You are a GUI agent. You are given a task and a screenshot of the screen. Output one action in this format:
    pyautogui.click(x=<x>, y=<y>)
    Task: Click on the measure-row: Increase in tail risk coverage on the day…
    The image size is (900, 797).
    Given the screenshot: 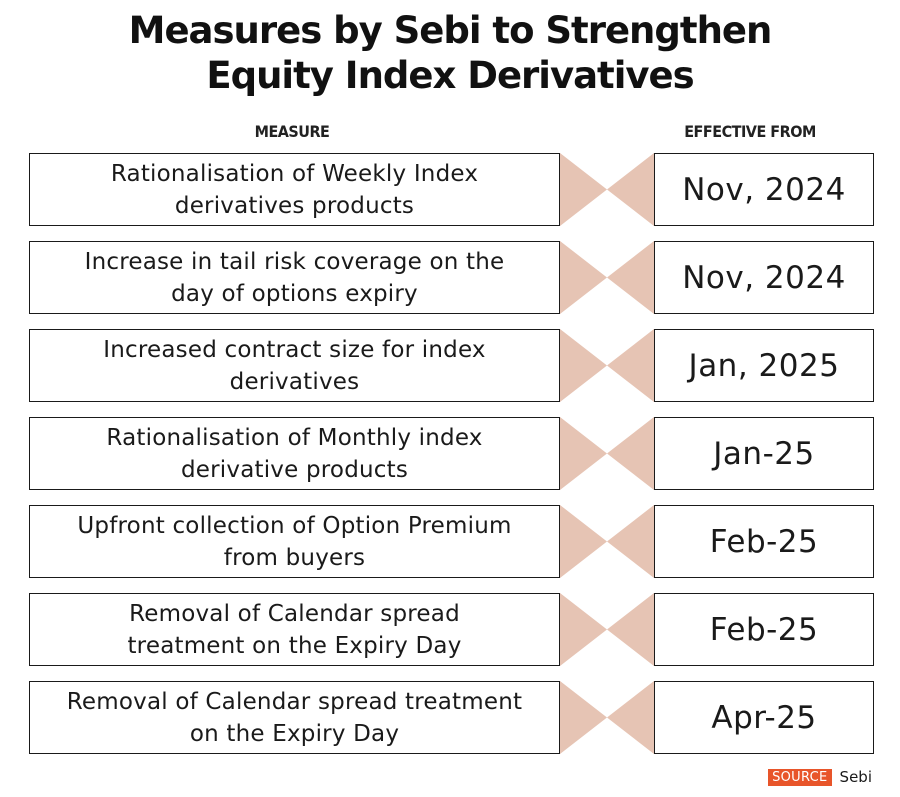 What is the action you would take?
    pyautogui.click(x=450, y=278)
    